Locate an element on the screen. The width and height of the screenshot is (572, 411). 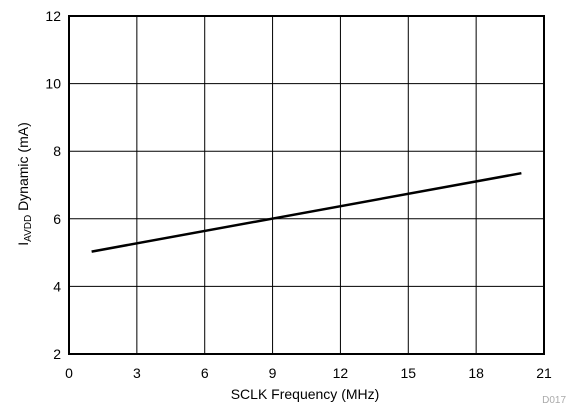
y-tick-label: 8 is located at coordinates (57, 151).